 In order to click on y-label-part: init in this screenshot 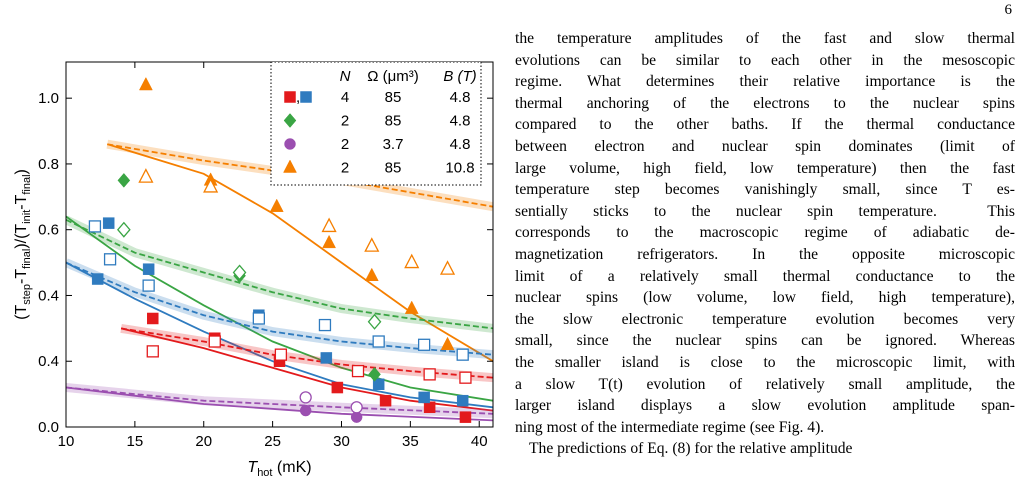, I will do `click(27, 217)`.